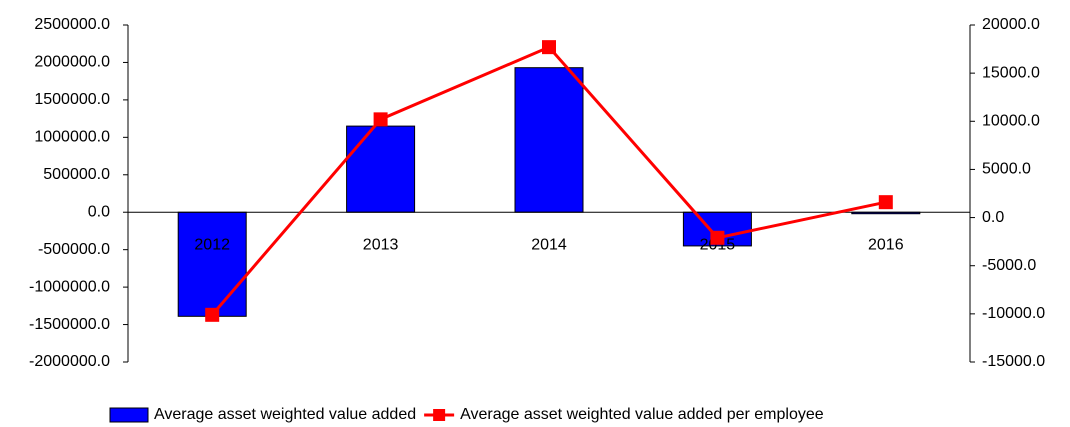  Describe the element at coordinates (549, 244) in the screenshot. I see `x-tick-label: 2014` at that location.